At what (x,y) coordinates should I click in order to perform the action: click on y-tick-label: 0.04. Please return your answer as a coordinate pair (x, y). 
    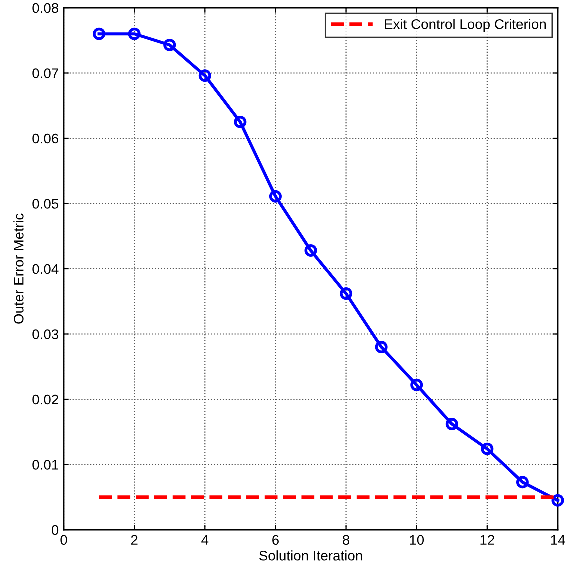
    Looking at the image, I should click on (45, 269).